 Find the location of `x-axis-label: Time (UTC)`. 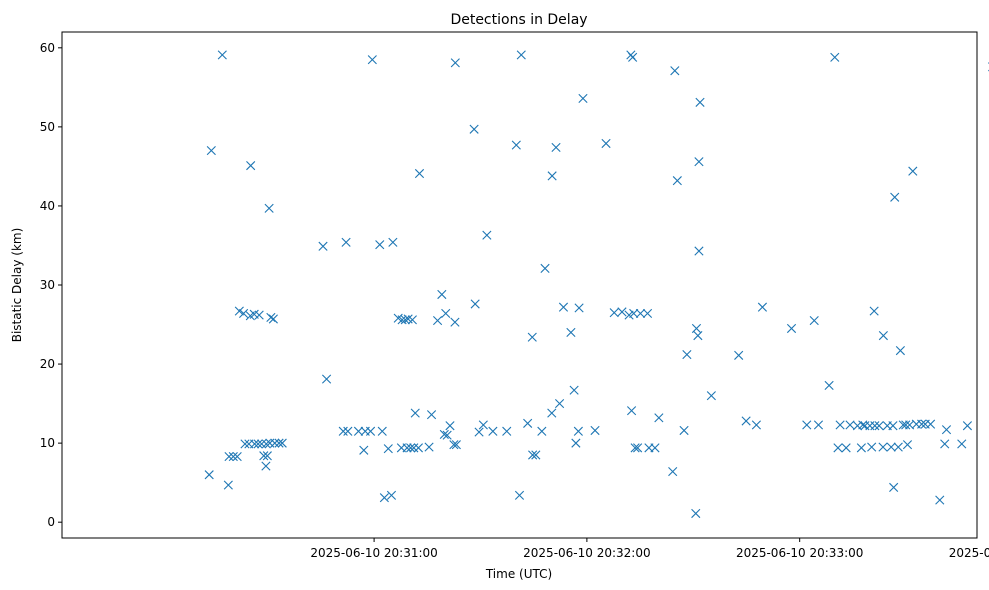

x-axis-label: Time (UTC) is located at coordinates (518, 574).